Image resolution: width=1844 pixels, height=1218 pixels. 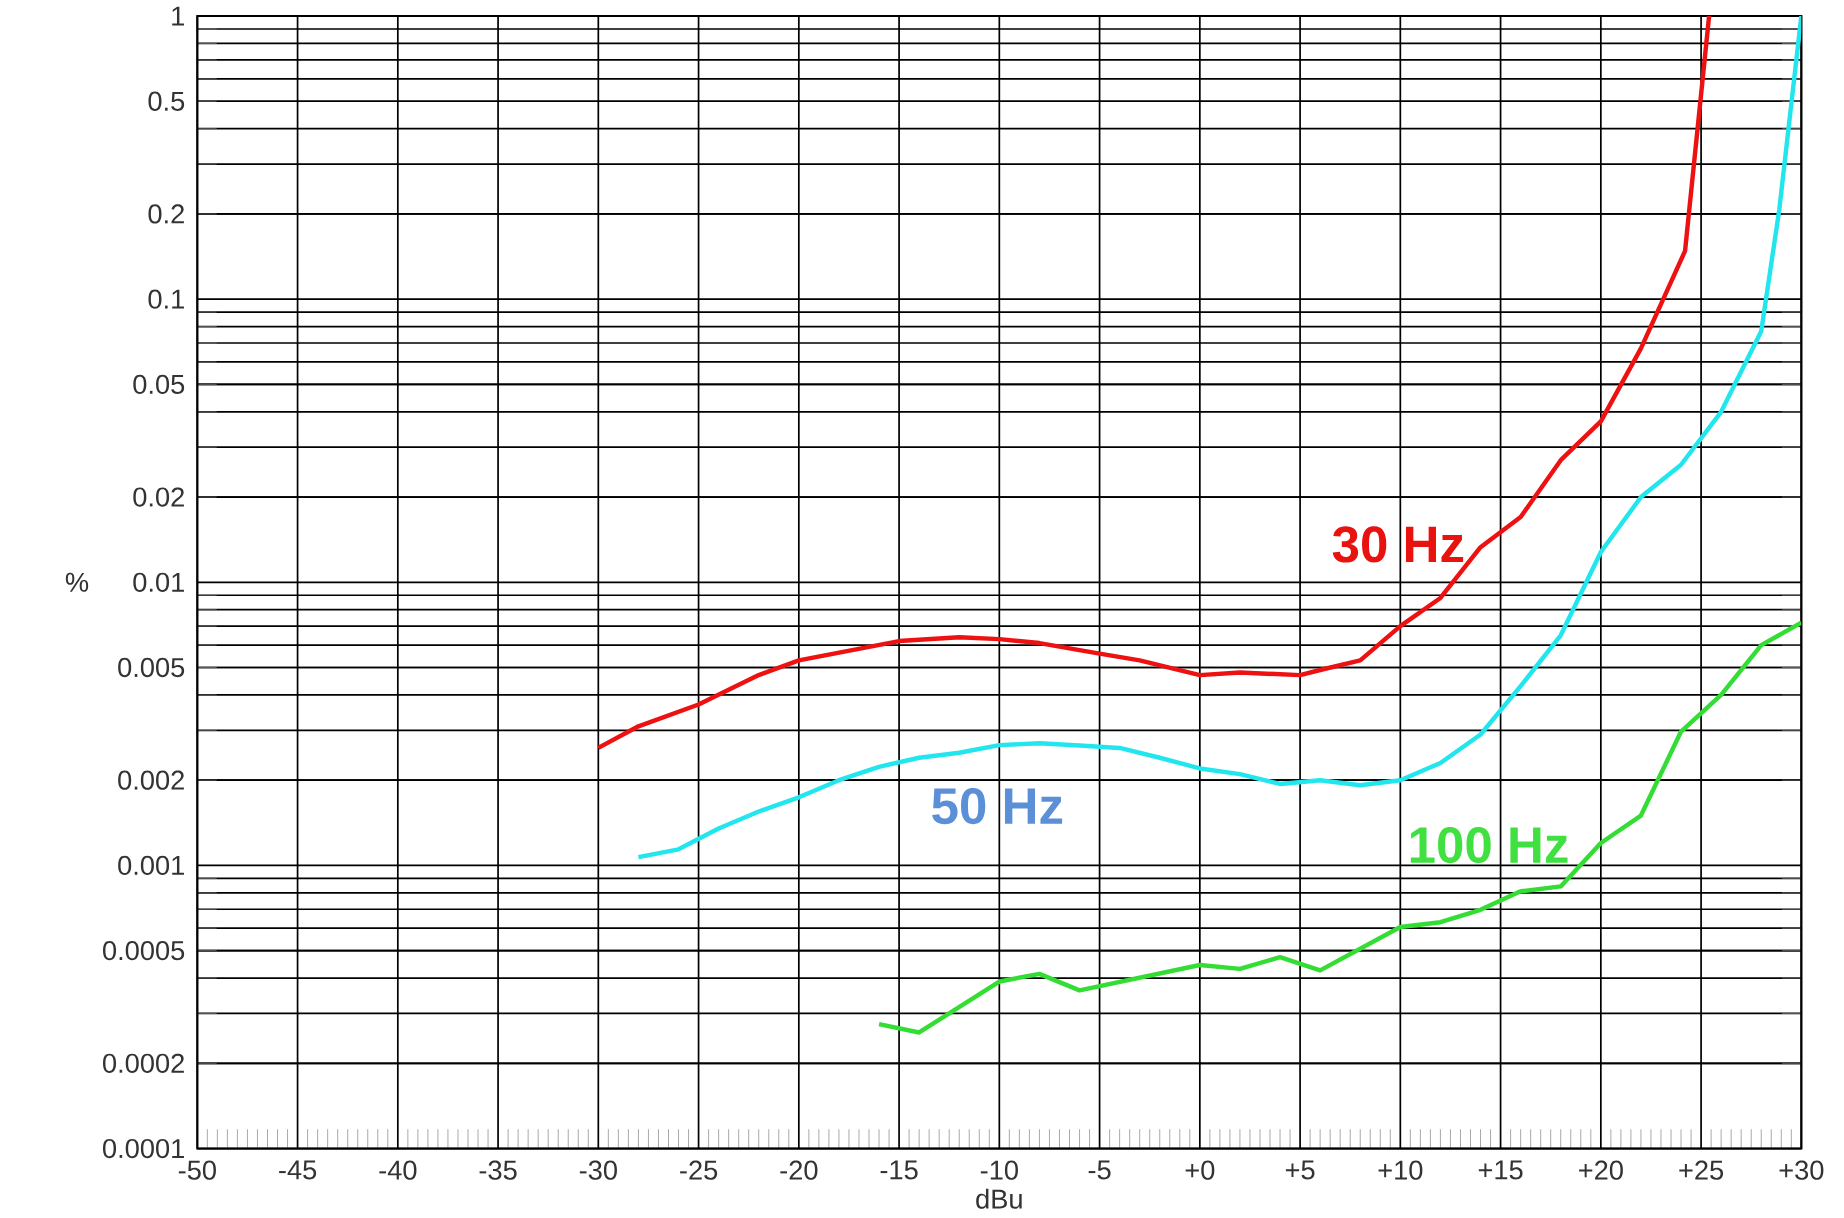 I want to click on x-tick-label: +0, so click(x=1200, y=1170).